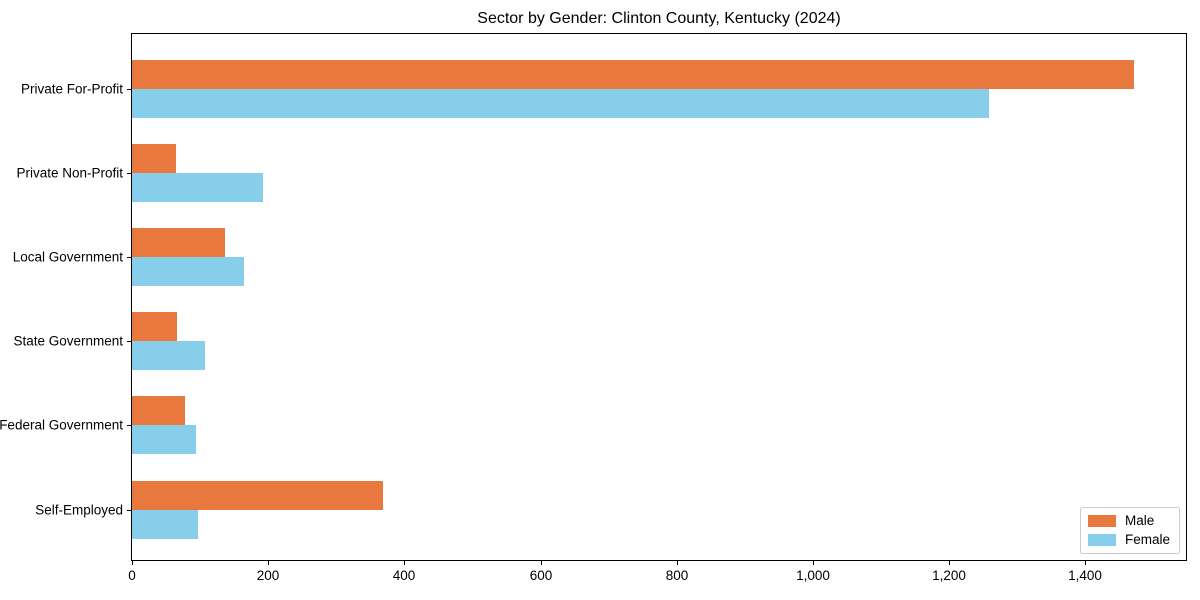  What do you see at coordinates (677, 575) in the screenshot?
I see `x-tick-label-800: 800` at bounding box center [677, 575].